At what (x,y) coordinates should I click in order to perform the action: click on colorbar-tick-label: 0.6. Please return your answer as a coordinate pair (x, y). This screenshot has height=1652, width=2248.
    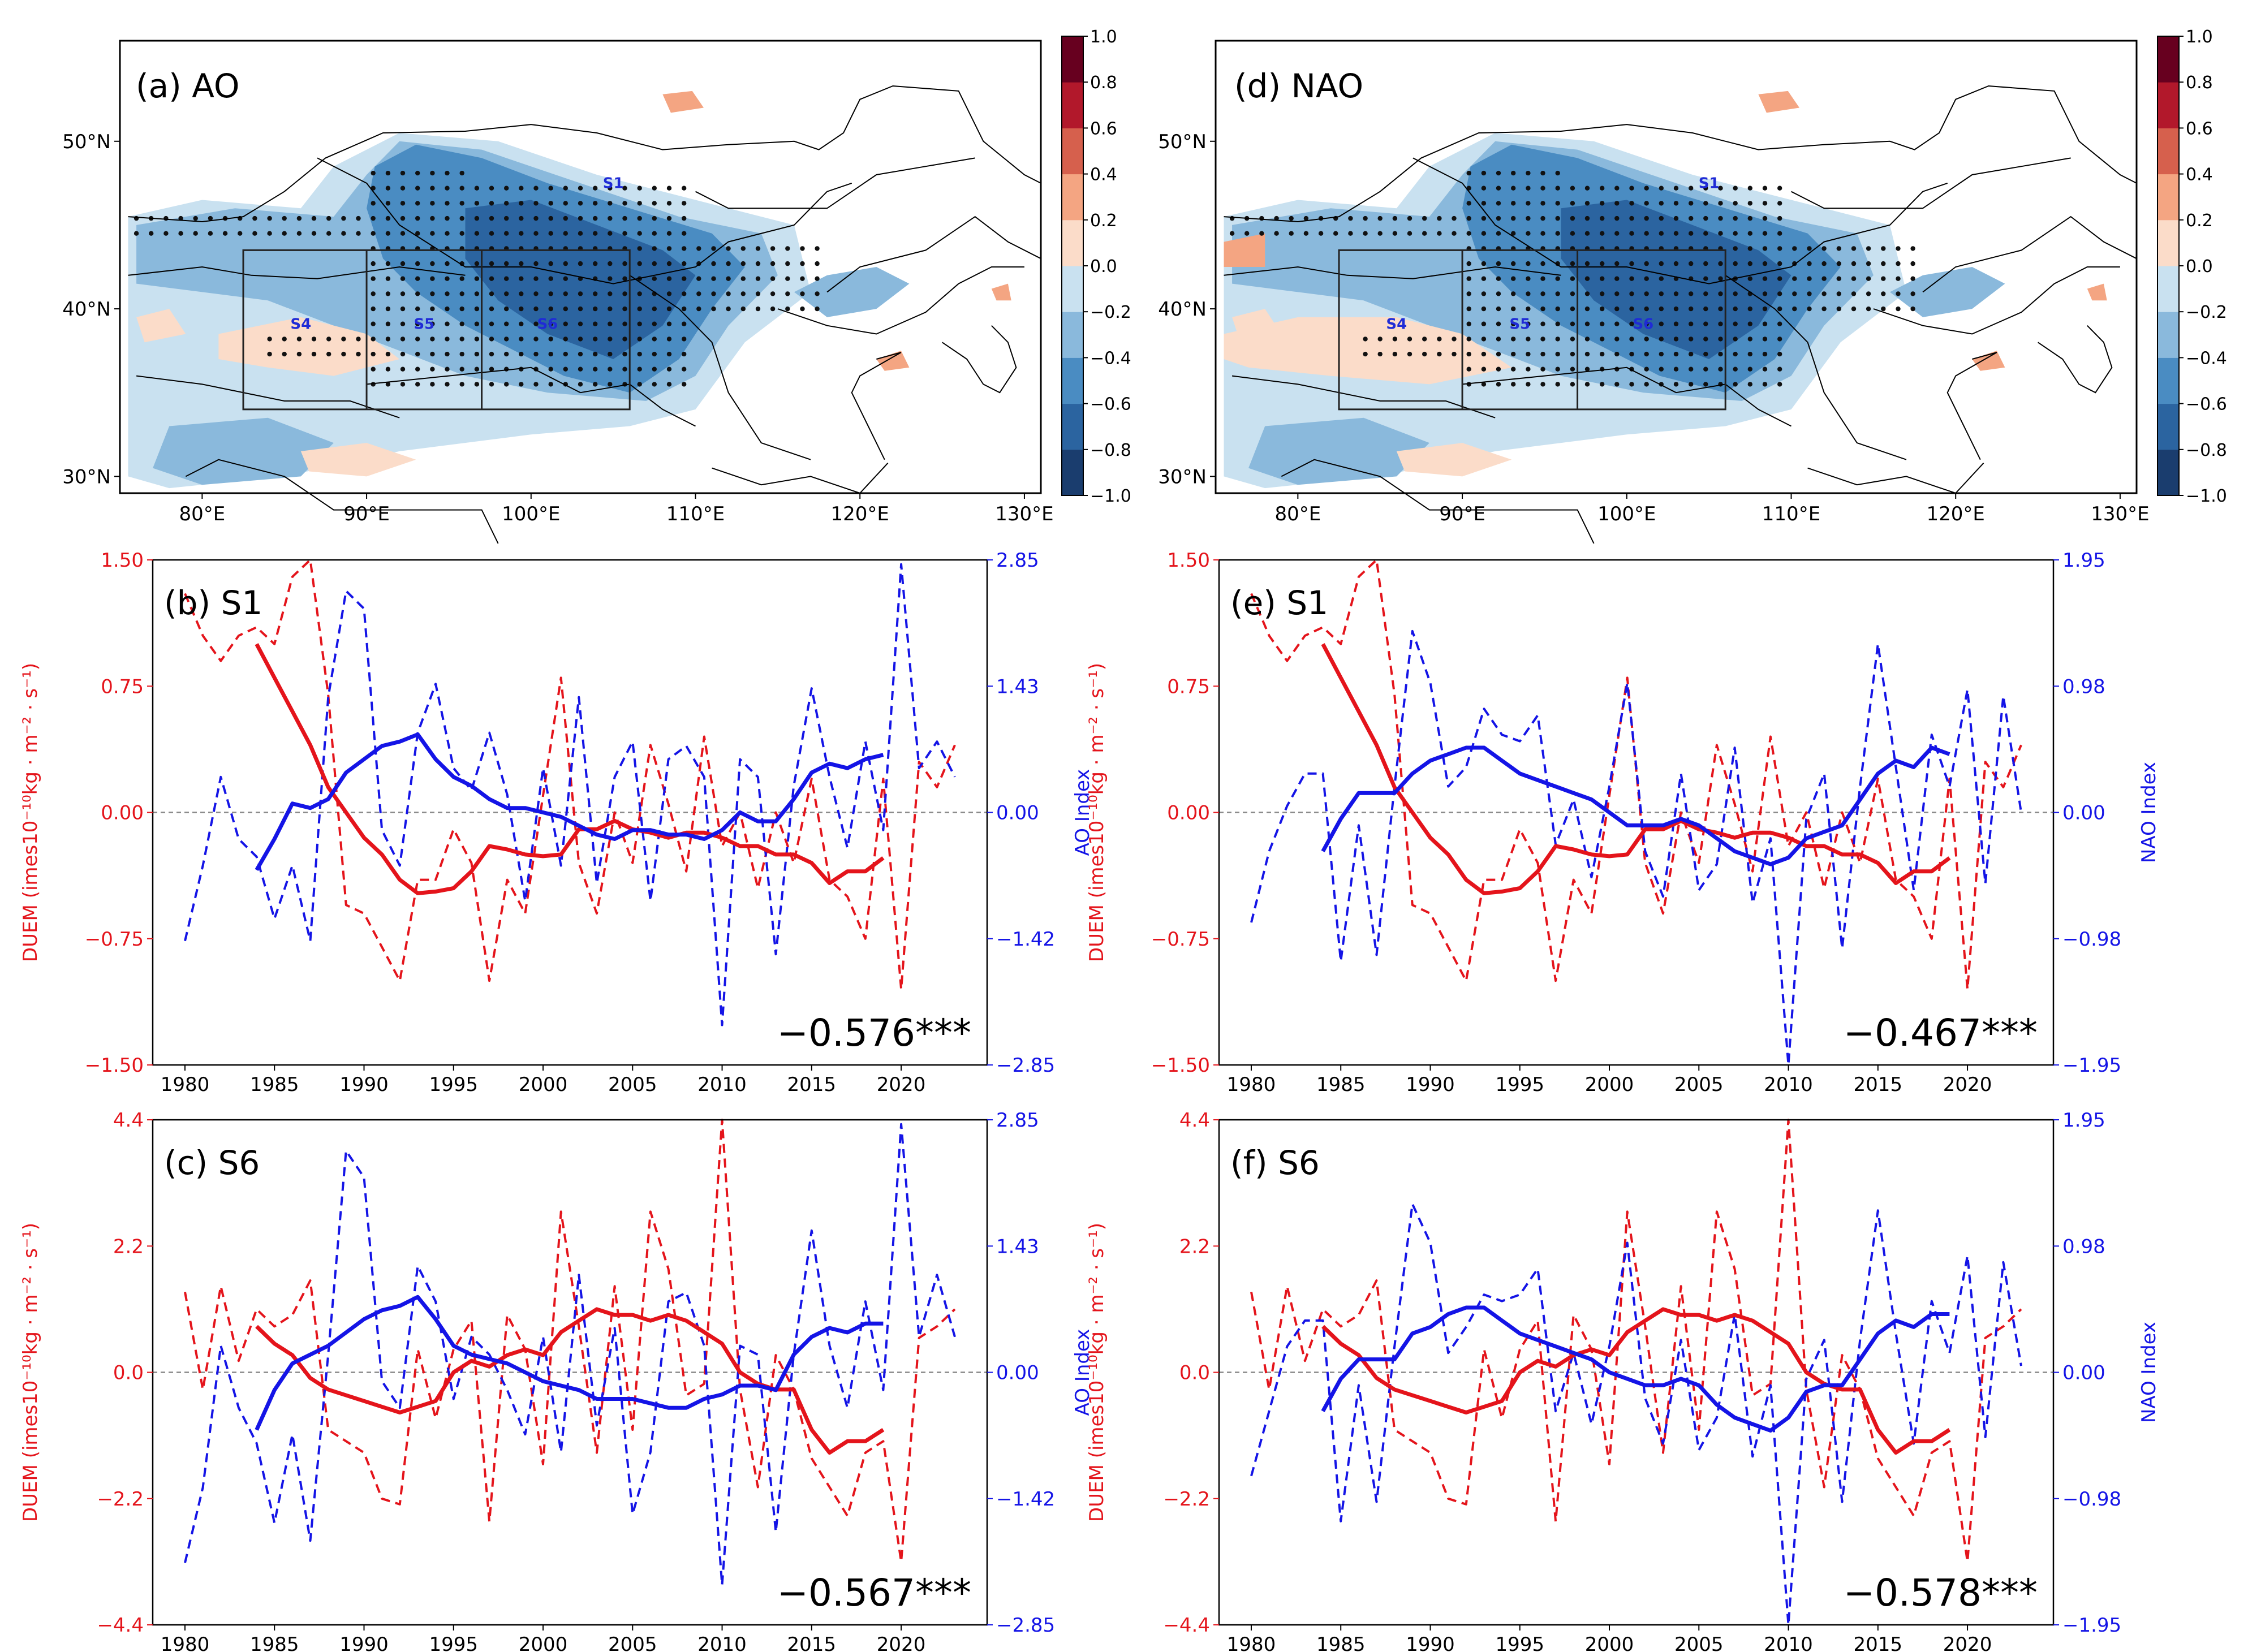
    Looking at the image, I should click on (1103, 129).